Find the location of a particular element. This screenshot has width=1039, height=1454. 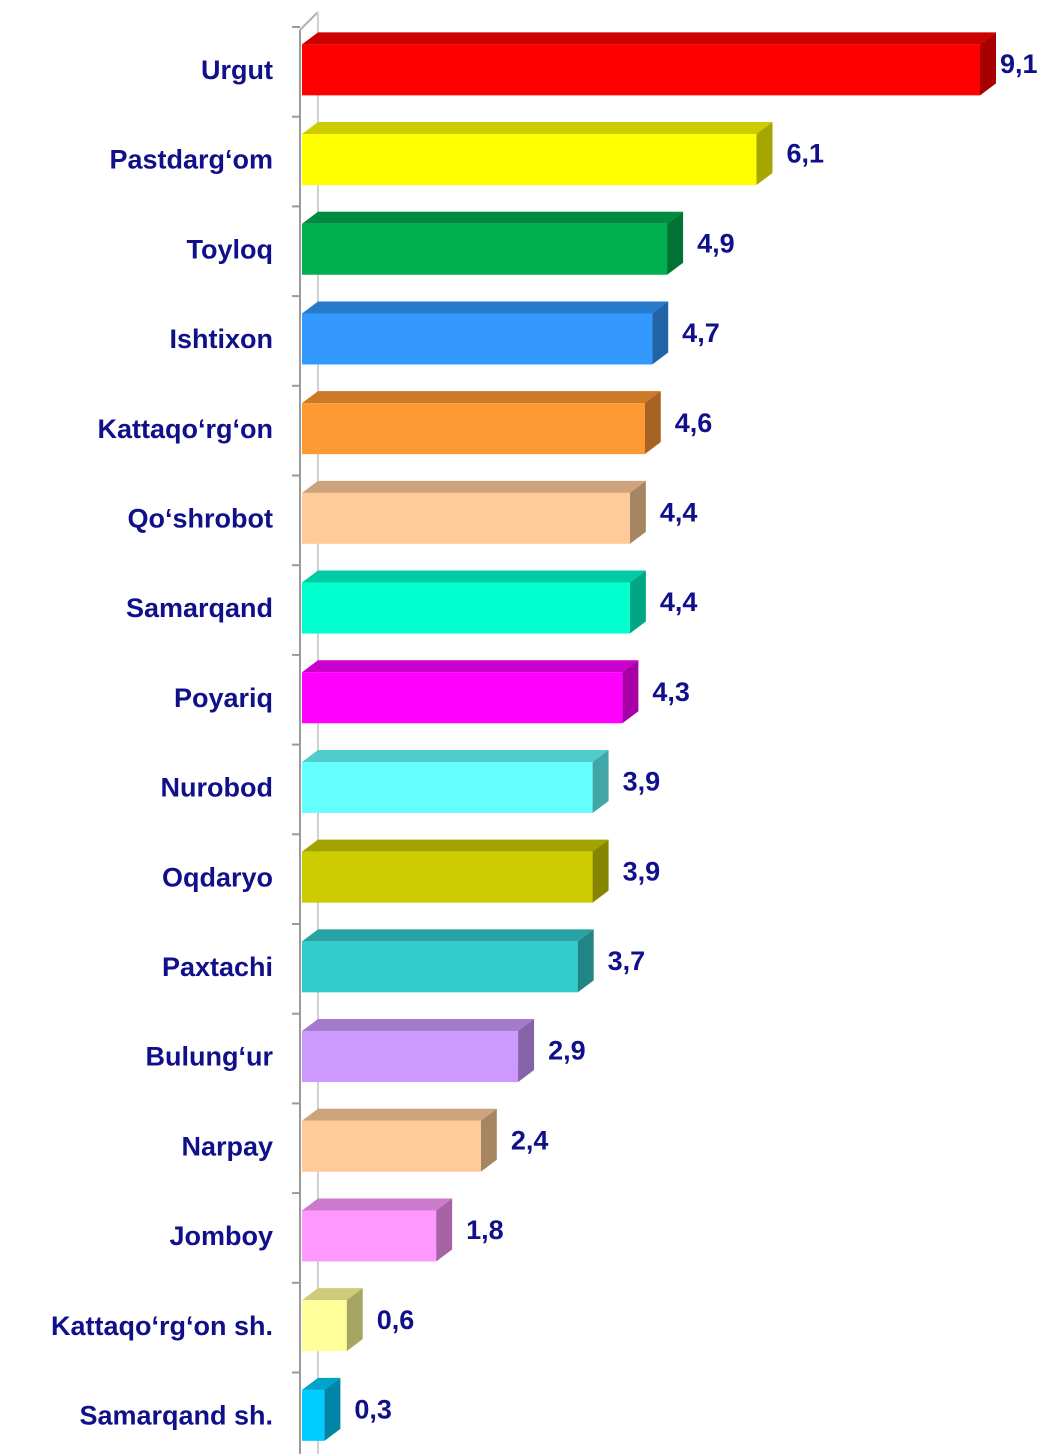

category-label: Urgut is located at coordinates (237, 70).